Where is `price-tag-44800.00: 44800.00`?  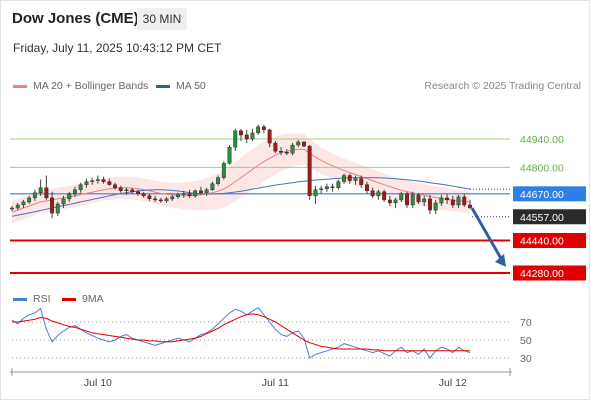
price-tag-44800.00: 44800.00 is located at coordinates (542, 168).